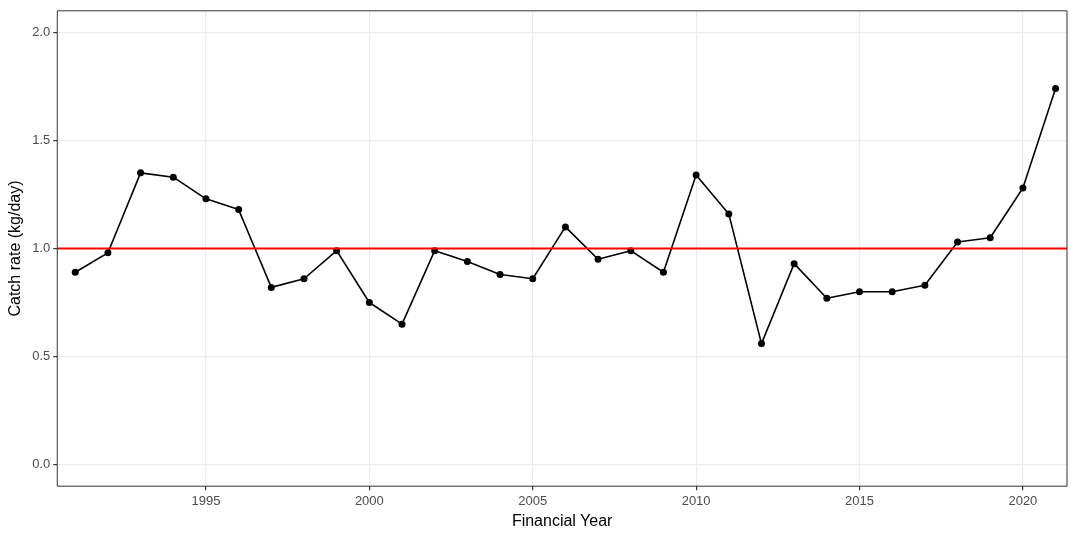  What do you see at coordinates (41, 356) in the screenshot?
I see `y-tick-label: 0.5` at bounding box center [41, 356].